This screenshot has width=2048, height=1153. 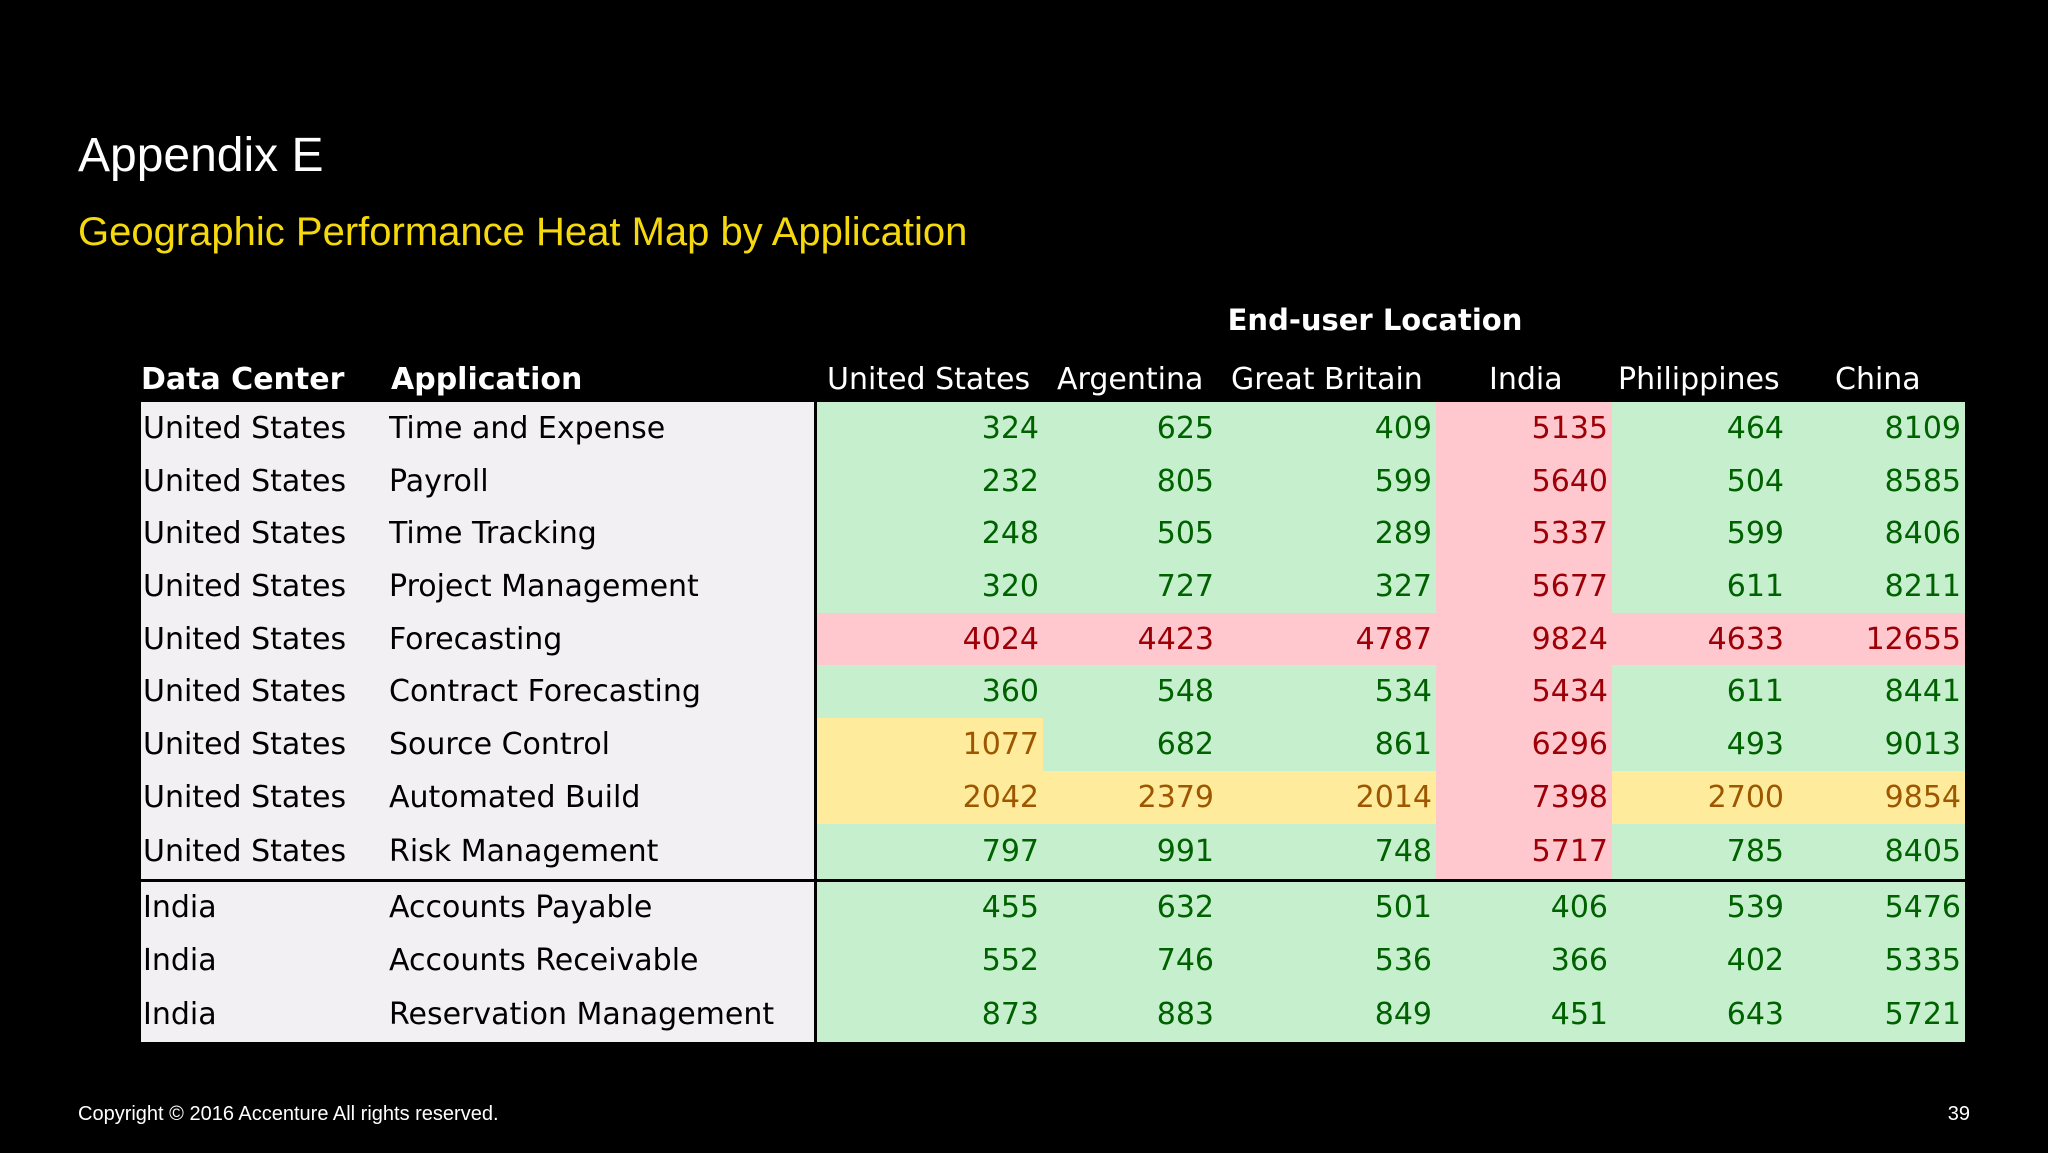 I want to click on application-cell: Risk Management, so click(x=603, y=851).